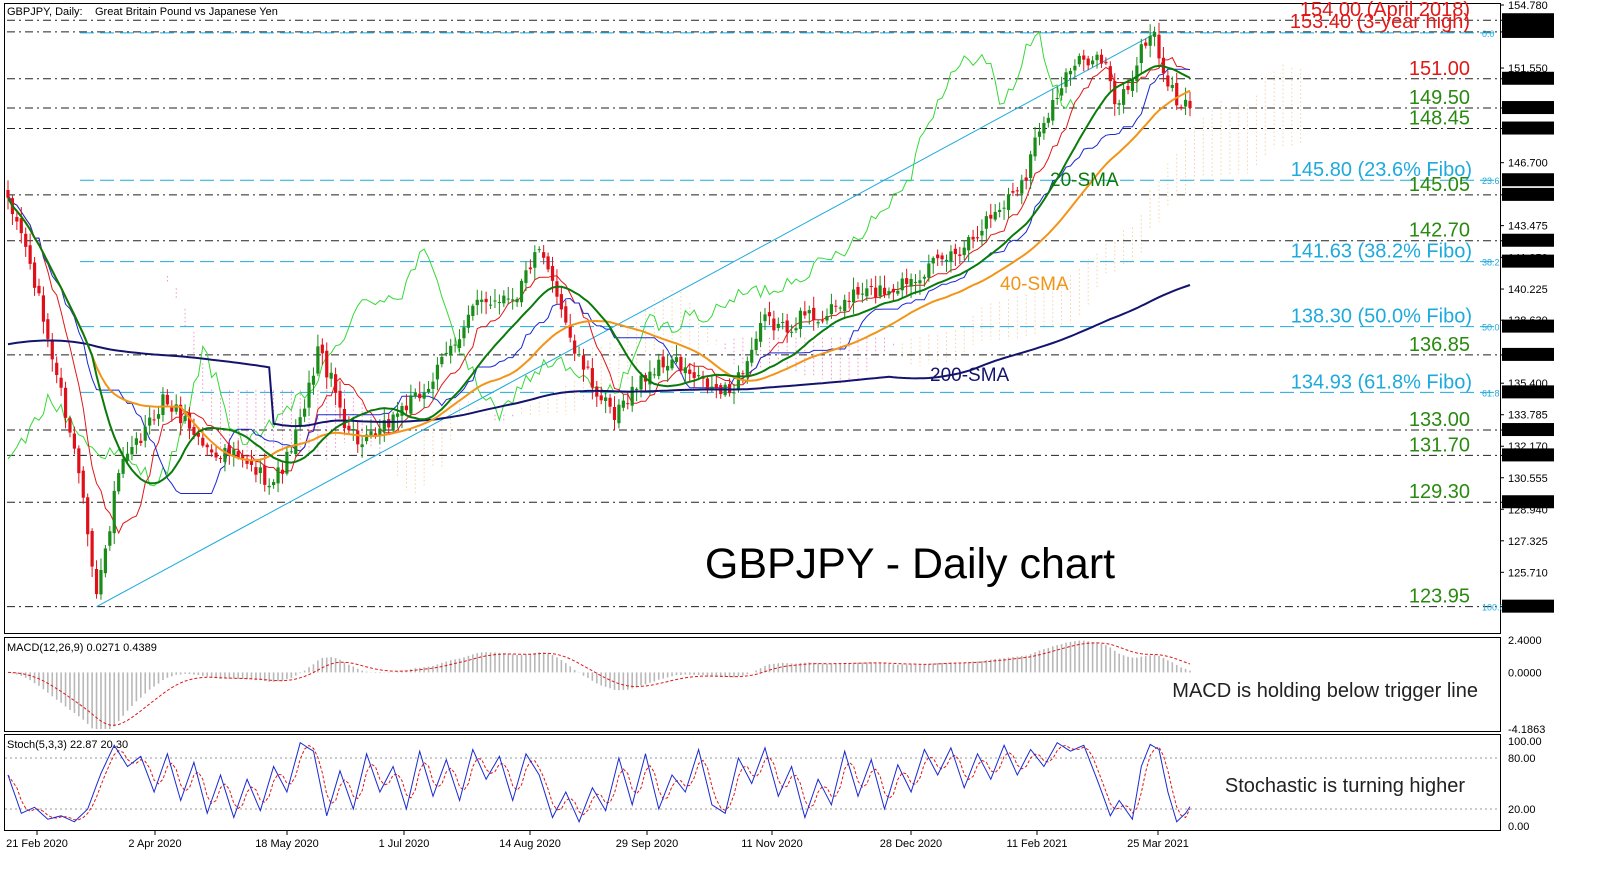  Describe the element at coordinates (1345, 786) in the screenshot. I see `stoch-annotation: Stochastic is turning higher` at that location.